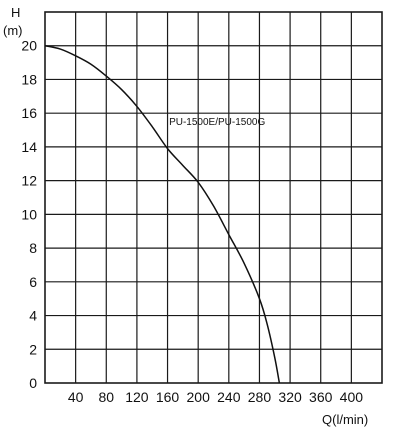 This screenshot has height=436, width=400. What do you see at coordinates (15, 12) in the screenshot?
I see `y-axis-label: H` at bounding box center [15, 12].